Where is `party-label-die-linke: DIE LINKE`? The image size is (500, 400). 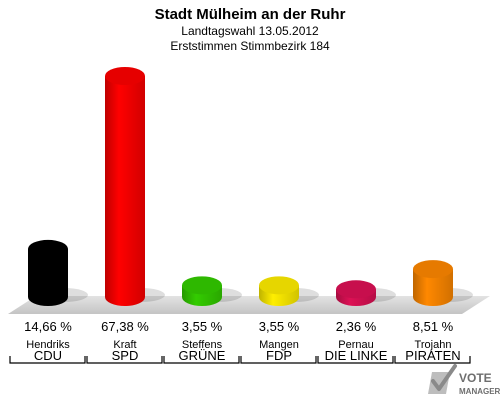
party-label-die-linke: DIE LINKE is located at coordinates (356, 355).